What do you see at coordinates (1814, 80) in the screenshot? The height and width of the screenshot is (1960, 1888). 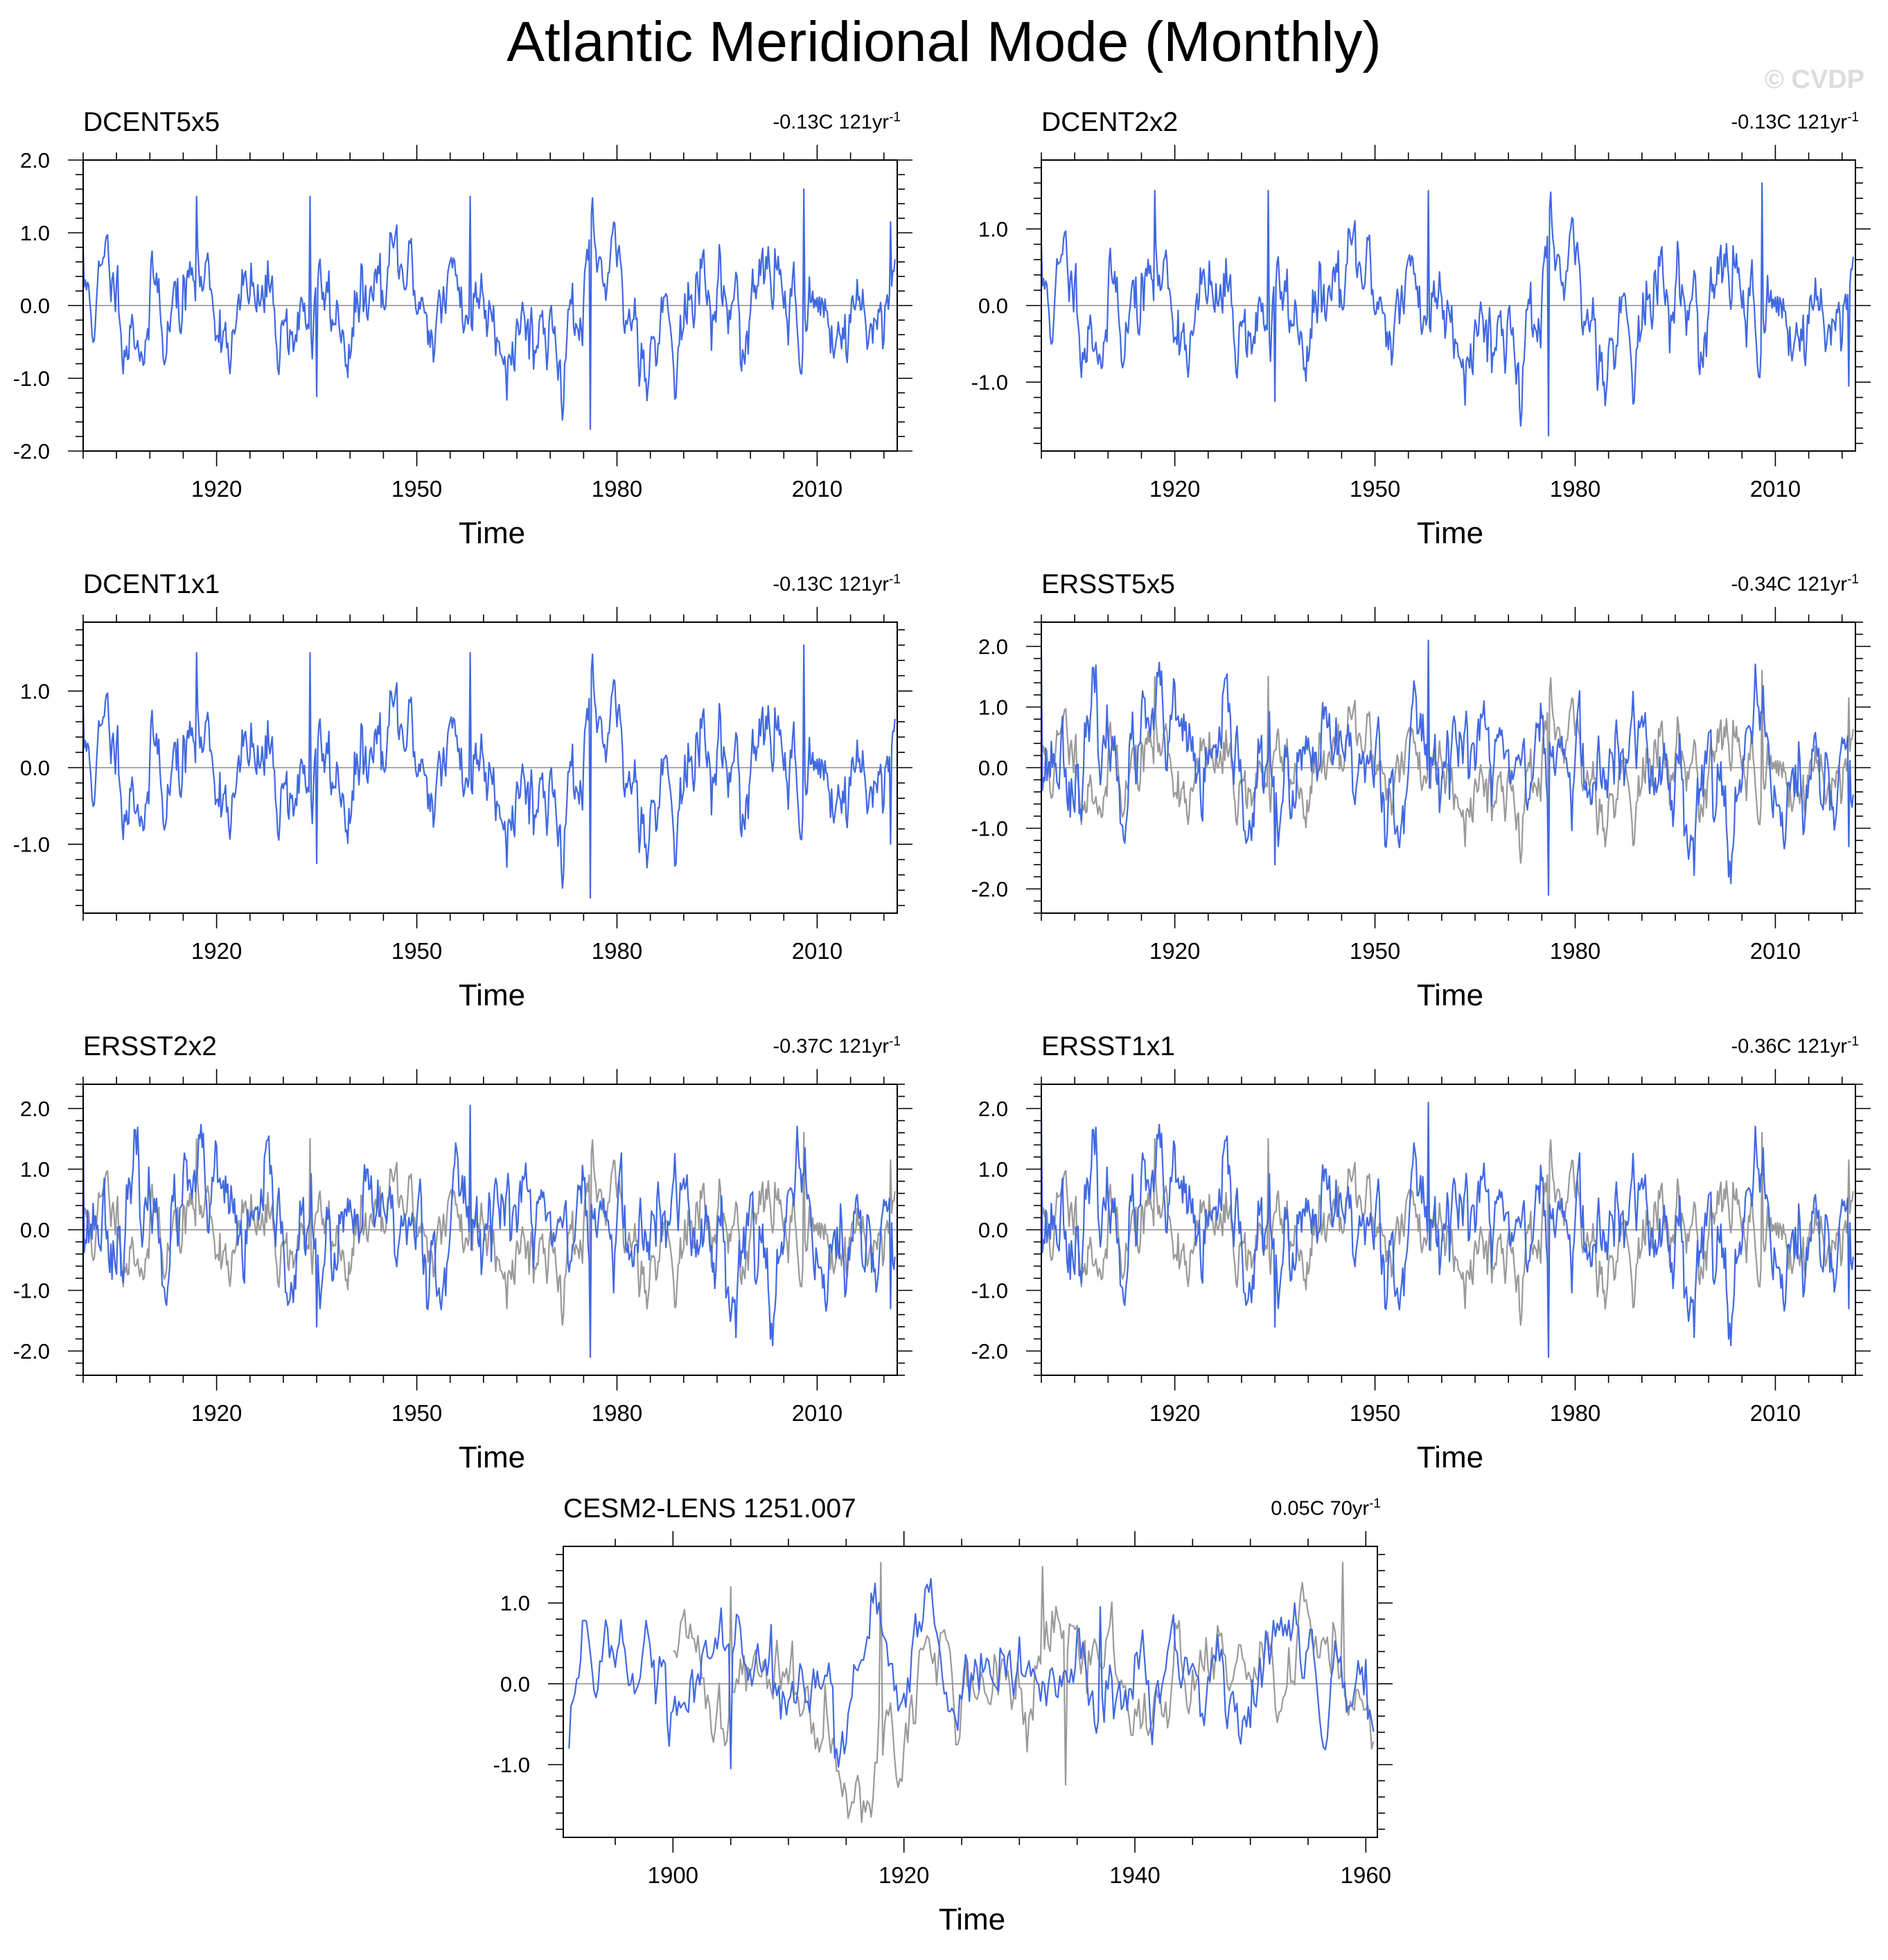 I see `watermark-cvdp: © CVDP` at bounding box center [1814, 80].